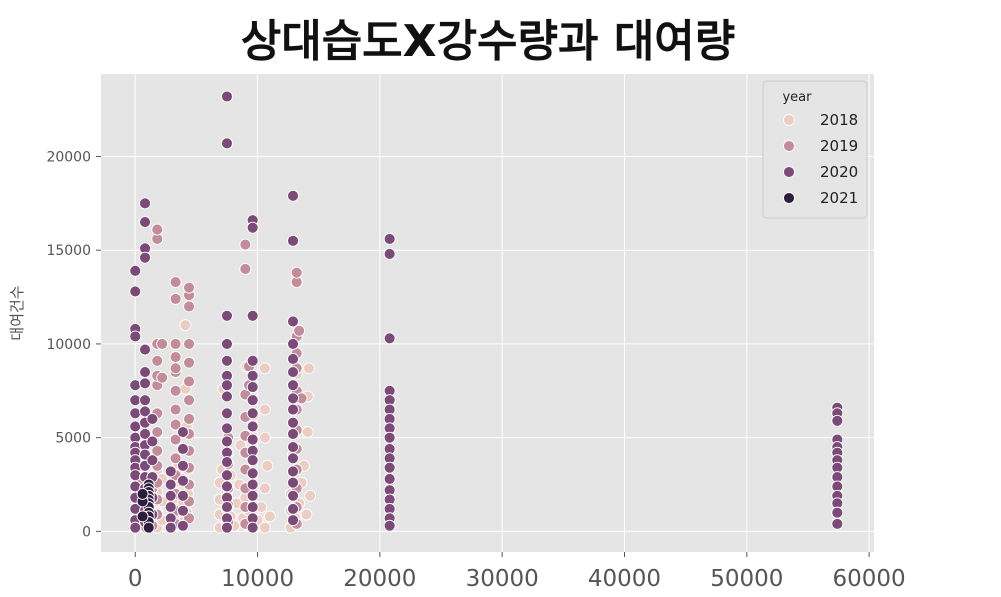 The image size is (1001, 597). What do you see at coordinates (135, 579) in the screenshot?
I see `x-tick-label: 0` at bounding box center [135, 579].